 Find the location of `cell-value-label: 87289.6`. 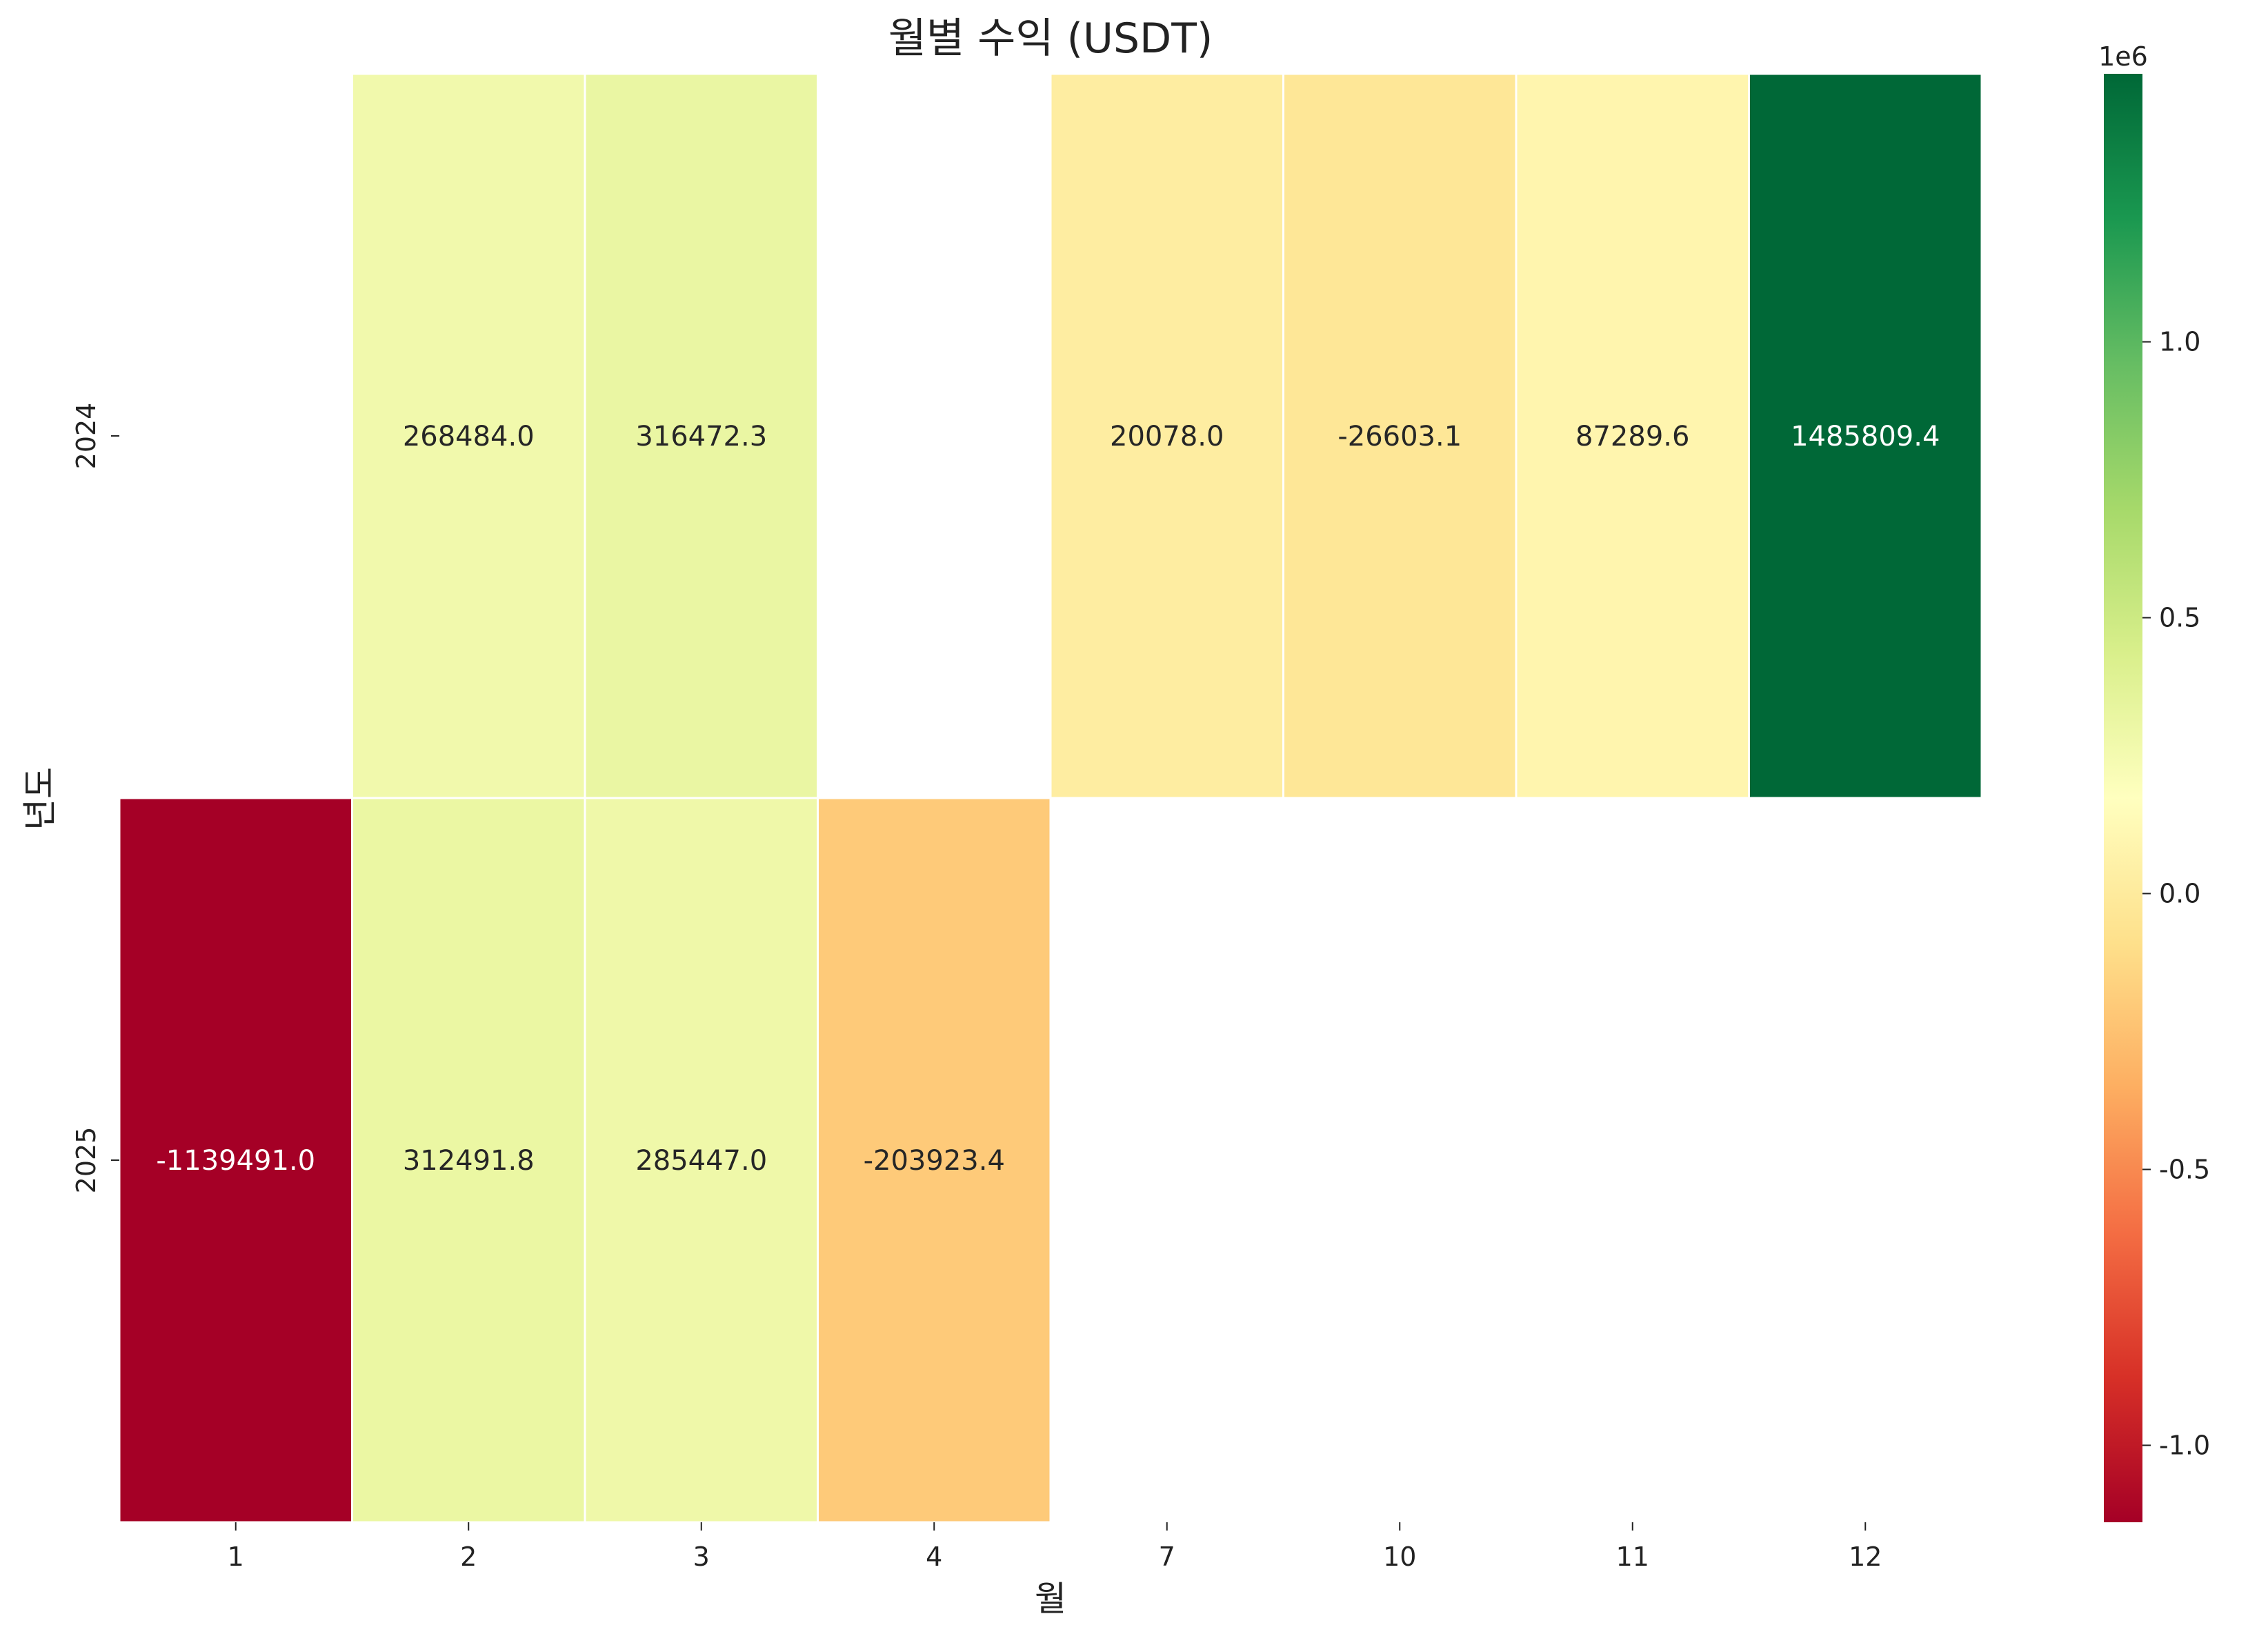

cell-value-label: 87289.6 is located at coordinates (1632, 437).